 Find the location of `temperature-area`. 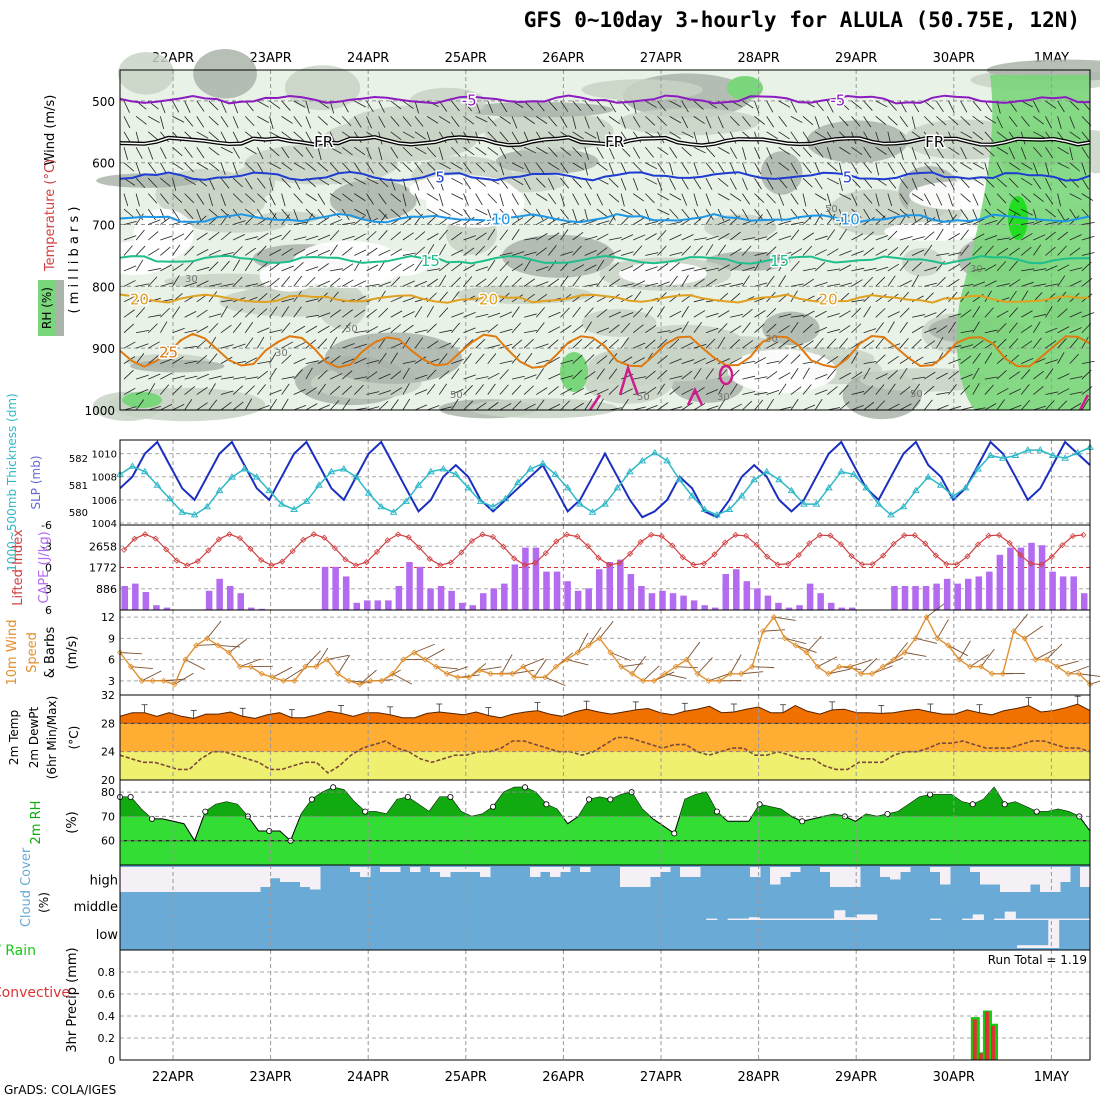

temperature-area is located at coordinates (605, 713).